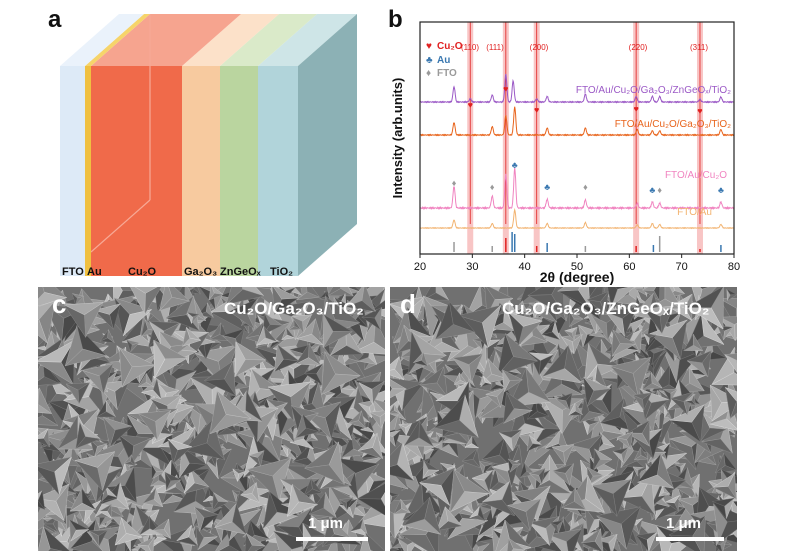 The height and width of the screenshot is (551, 795). What do you see at coordinates (673, 124) in the screenshot?
I see `curve-label-ga: FTO/Au/Cu₂O/Ga₂O₃/TiO₂` at bounding box center [673, 124].